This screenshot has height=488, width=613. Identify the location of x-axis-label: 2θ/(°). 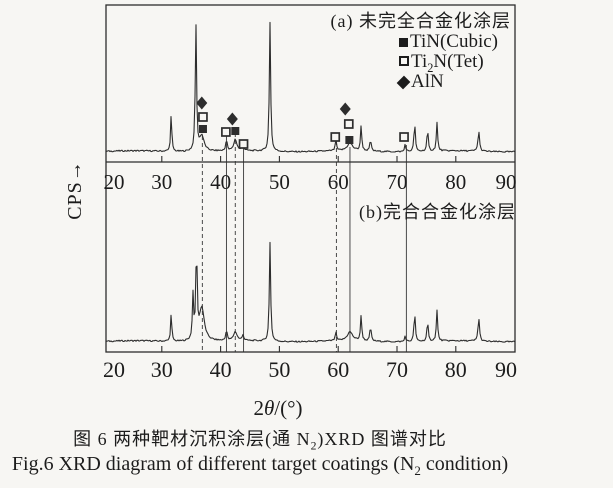
(278, 408).